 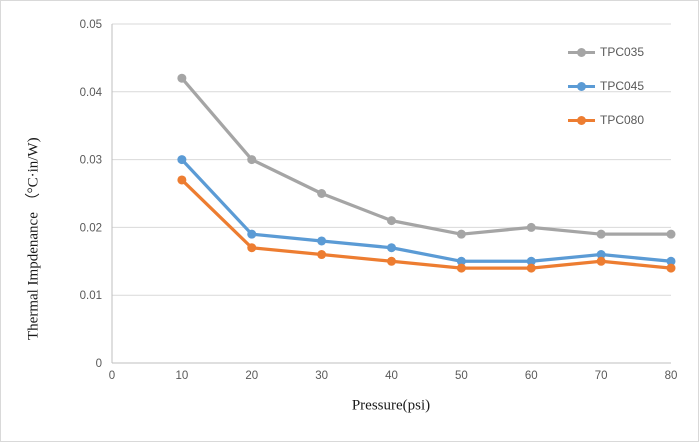 I want to click on x-tick-label: 10, so click(x=181, y=376).